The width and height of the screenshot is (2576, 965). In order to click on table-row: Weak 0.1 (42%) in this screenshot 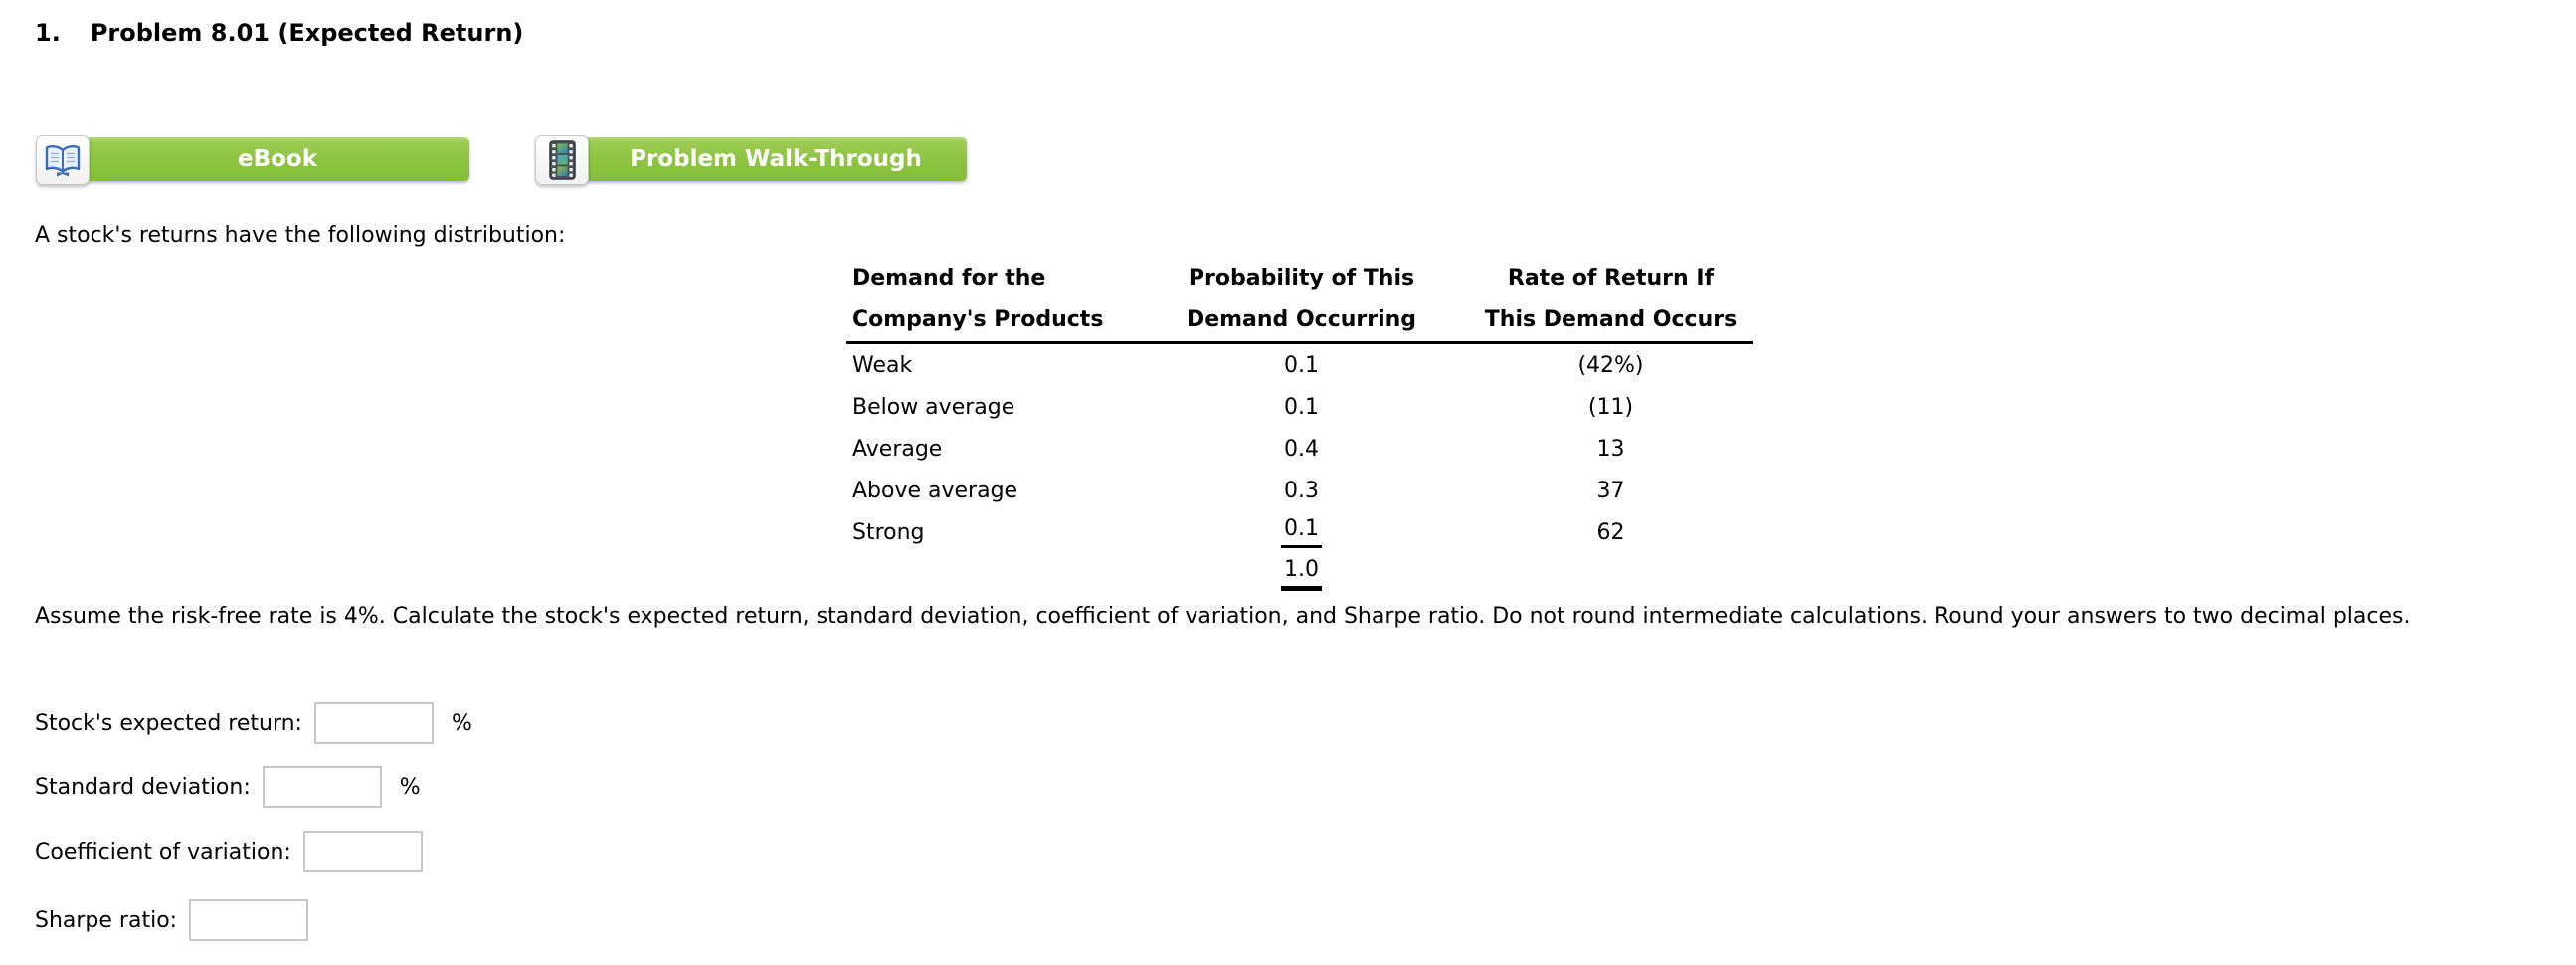, I will do `click(1299, 365)`.